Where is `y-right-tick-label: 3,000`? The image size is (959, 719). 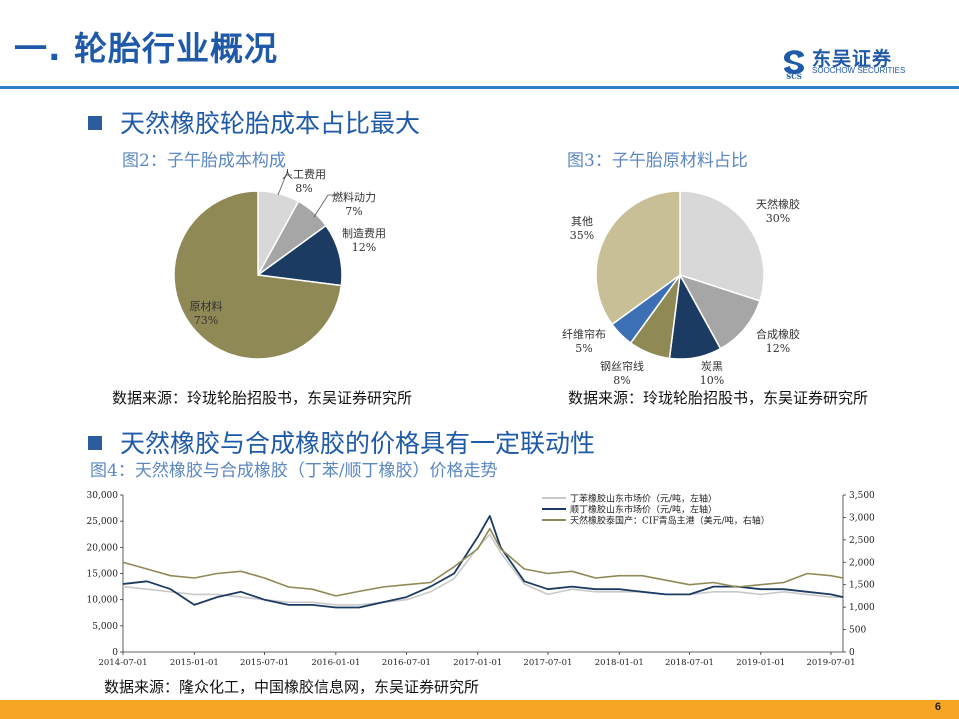 y-right-tick-label: 3,000 is located at coordinates (862, 518).